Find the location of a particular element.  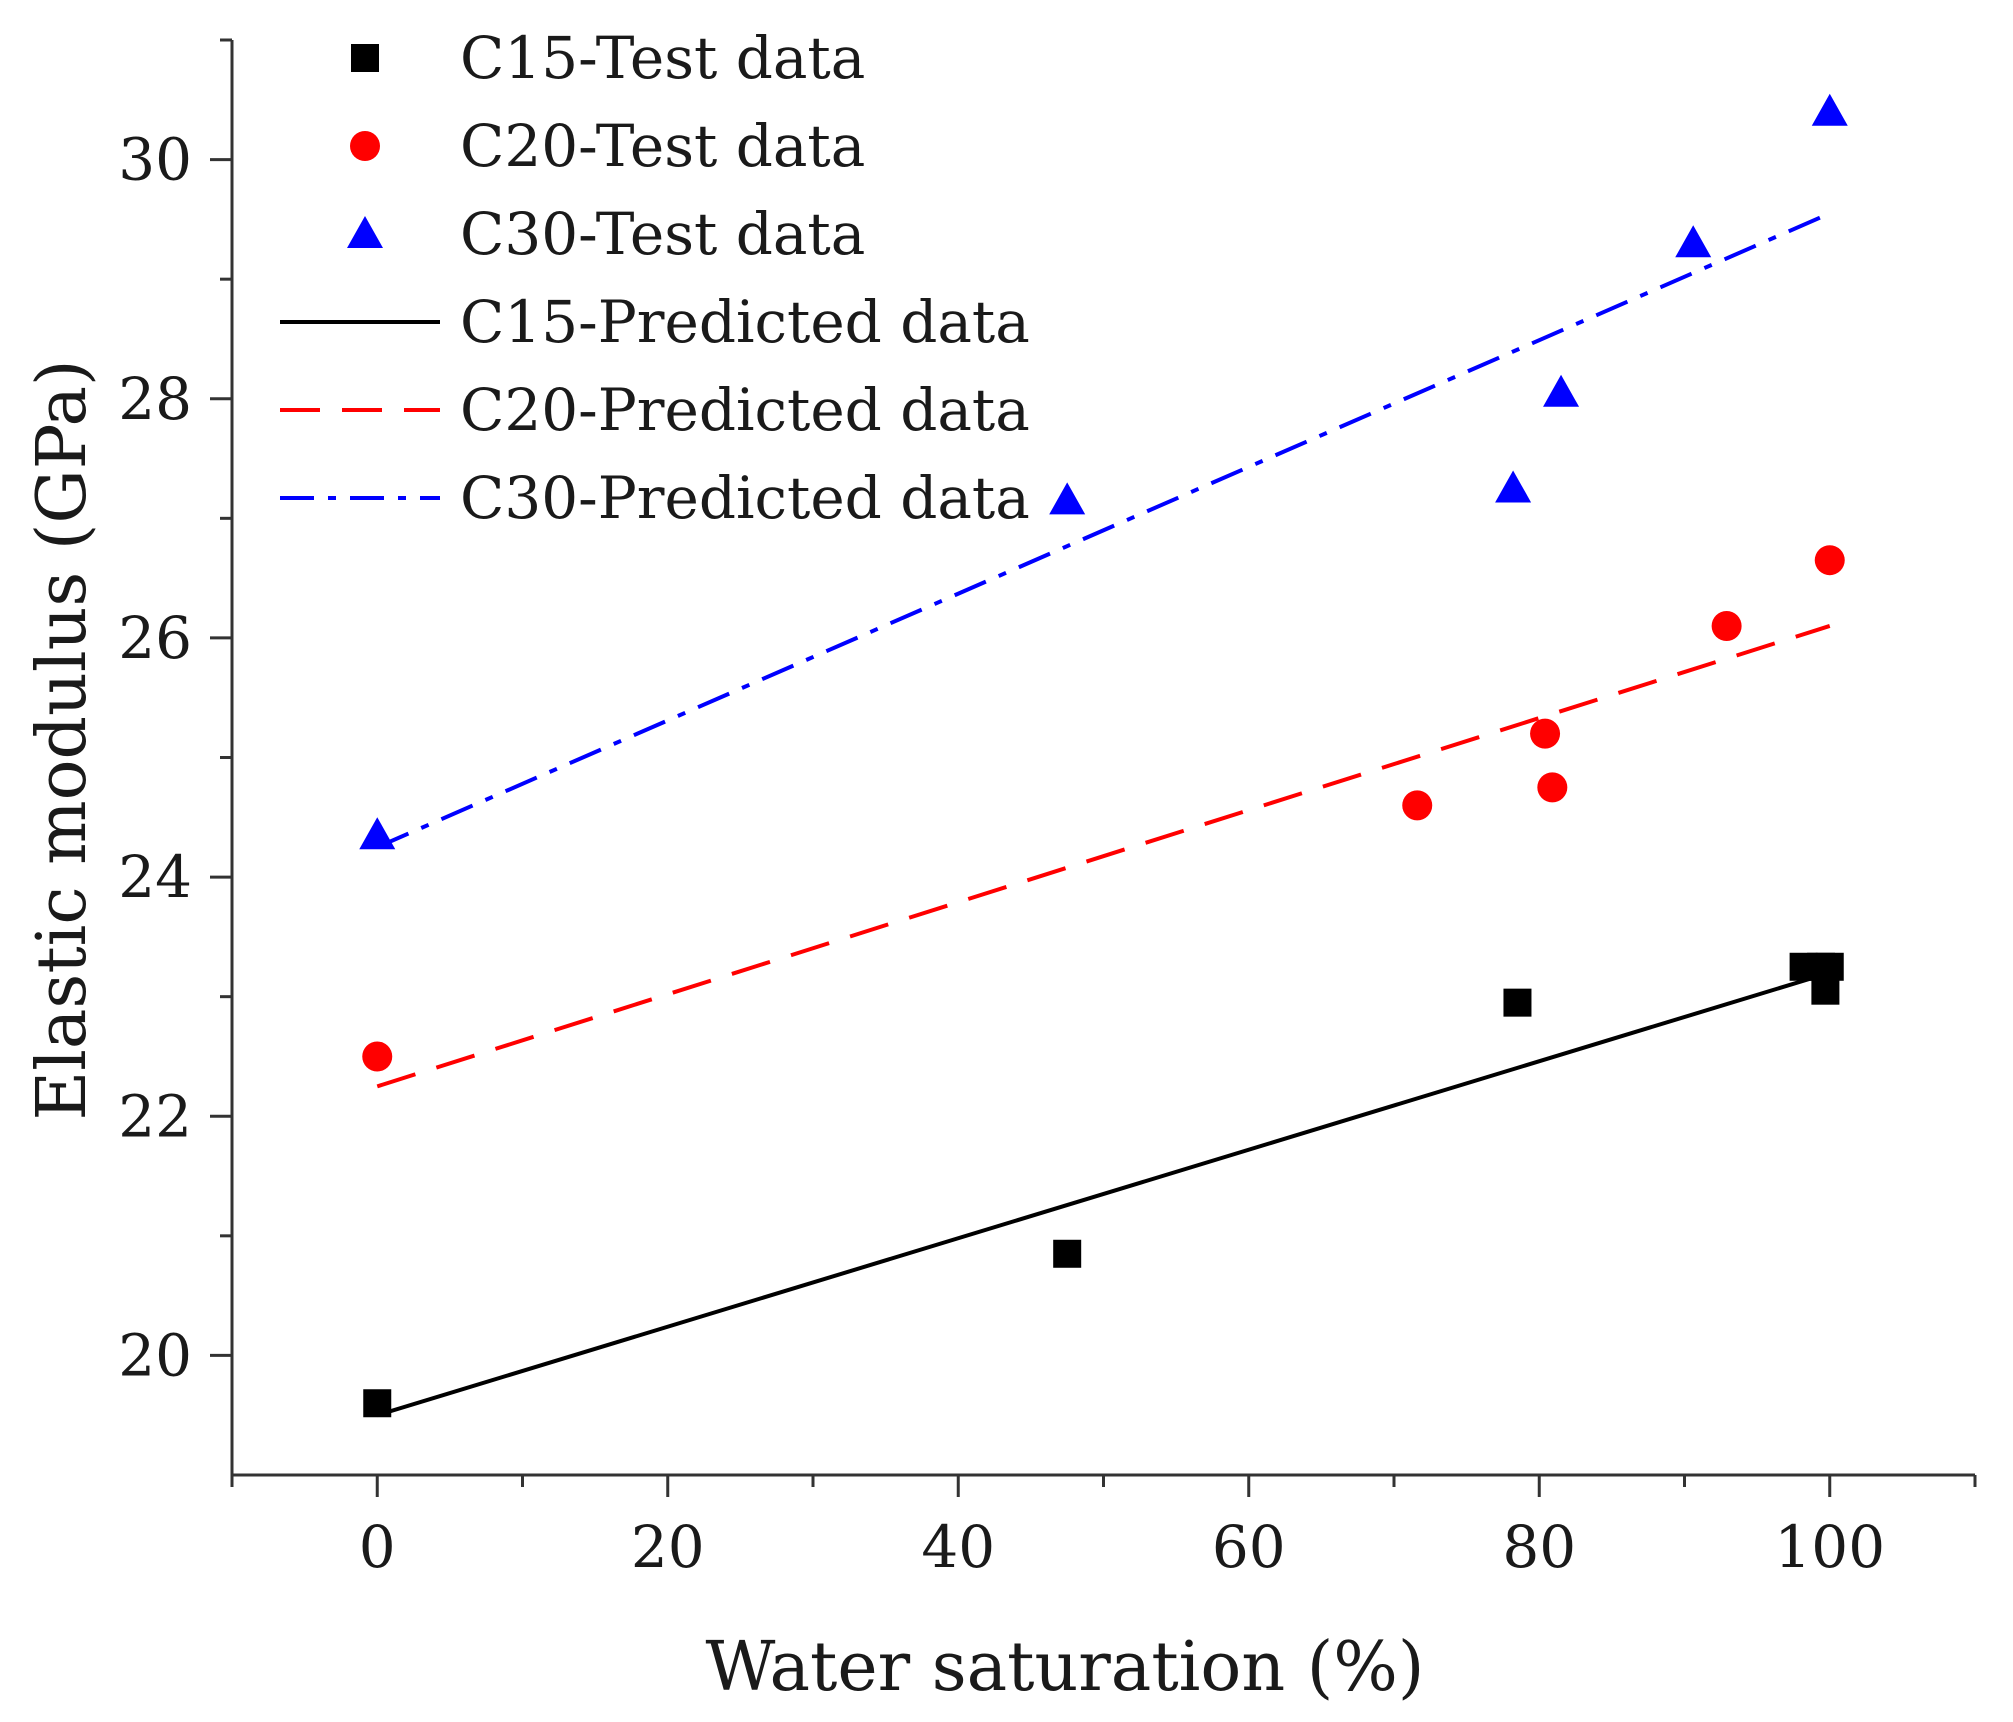

x-axis-title: Water saturation (%) is located at coordinates (1065, 1667).